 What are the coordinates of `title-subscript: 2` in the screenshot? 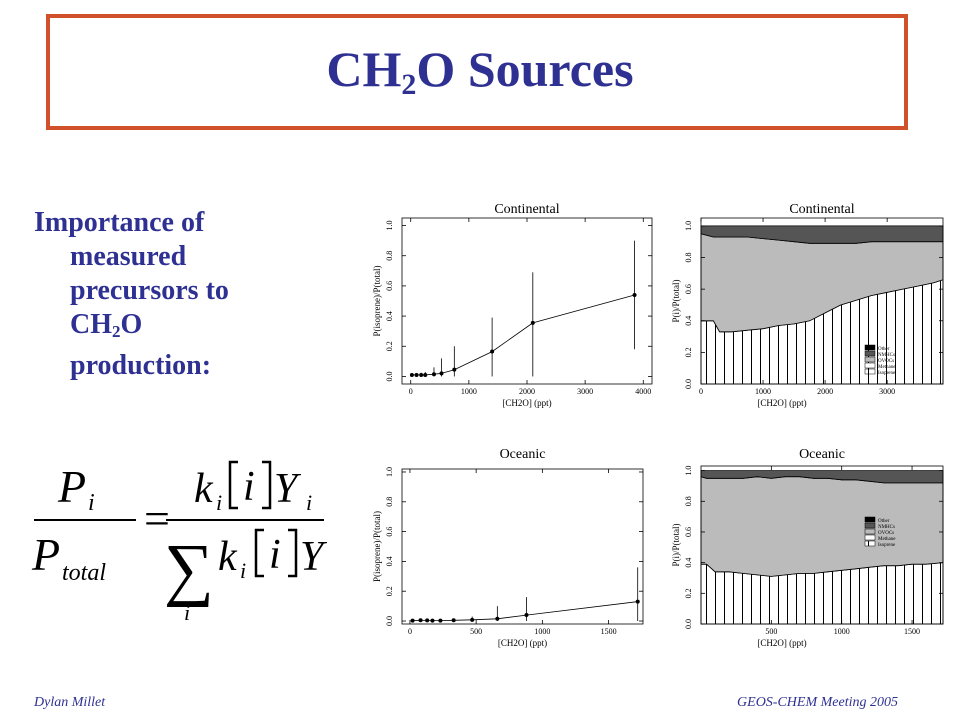 It's located at (409, 84).